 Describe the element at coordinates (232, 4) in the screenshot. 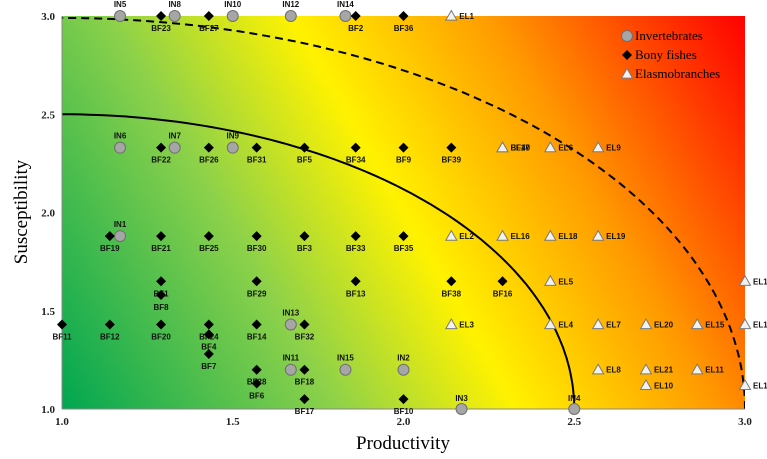

I see `point-label-in10: IN10` at that location.